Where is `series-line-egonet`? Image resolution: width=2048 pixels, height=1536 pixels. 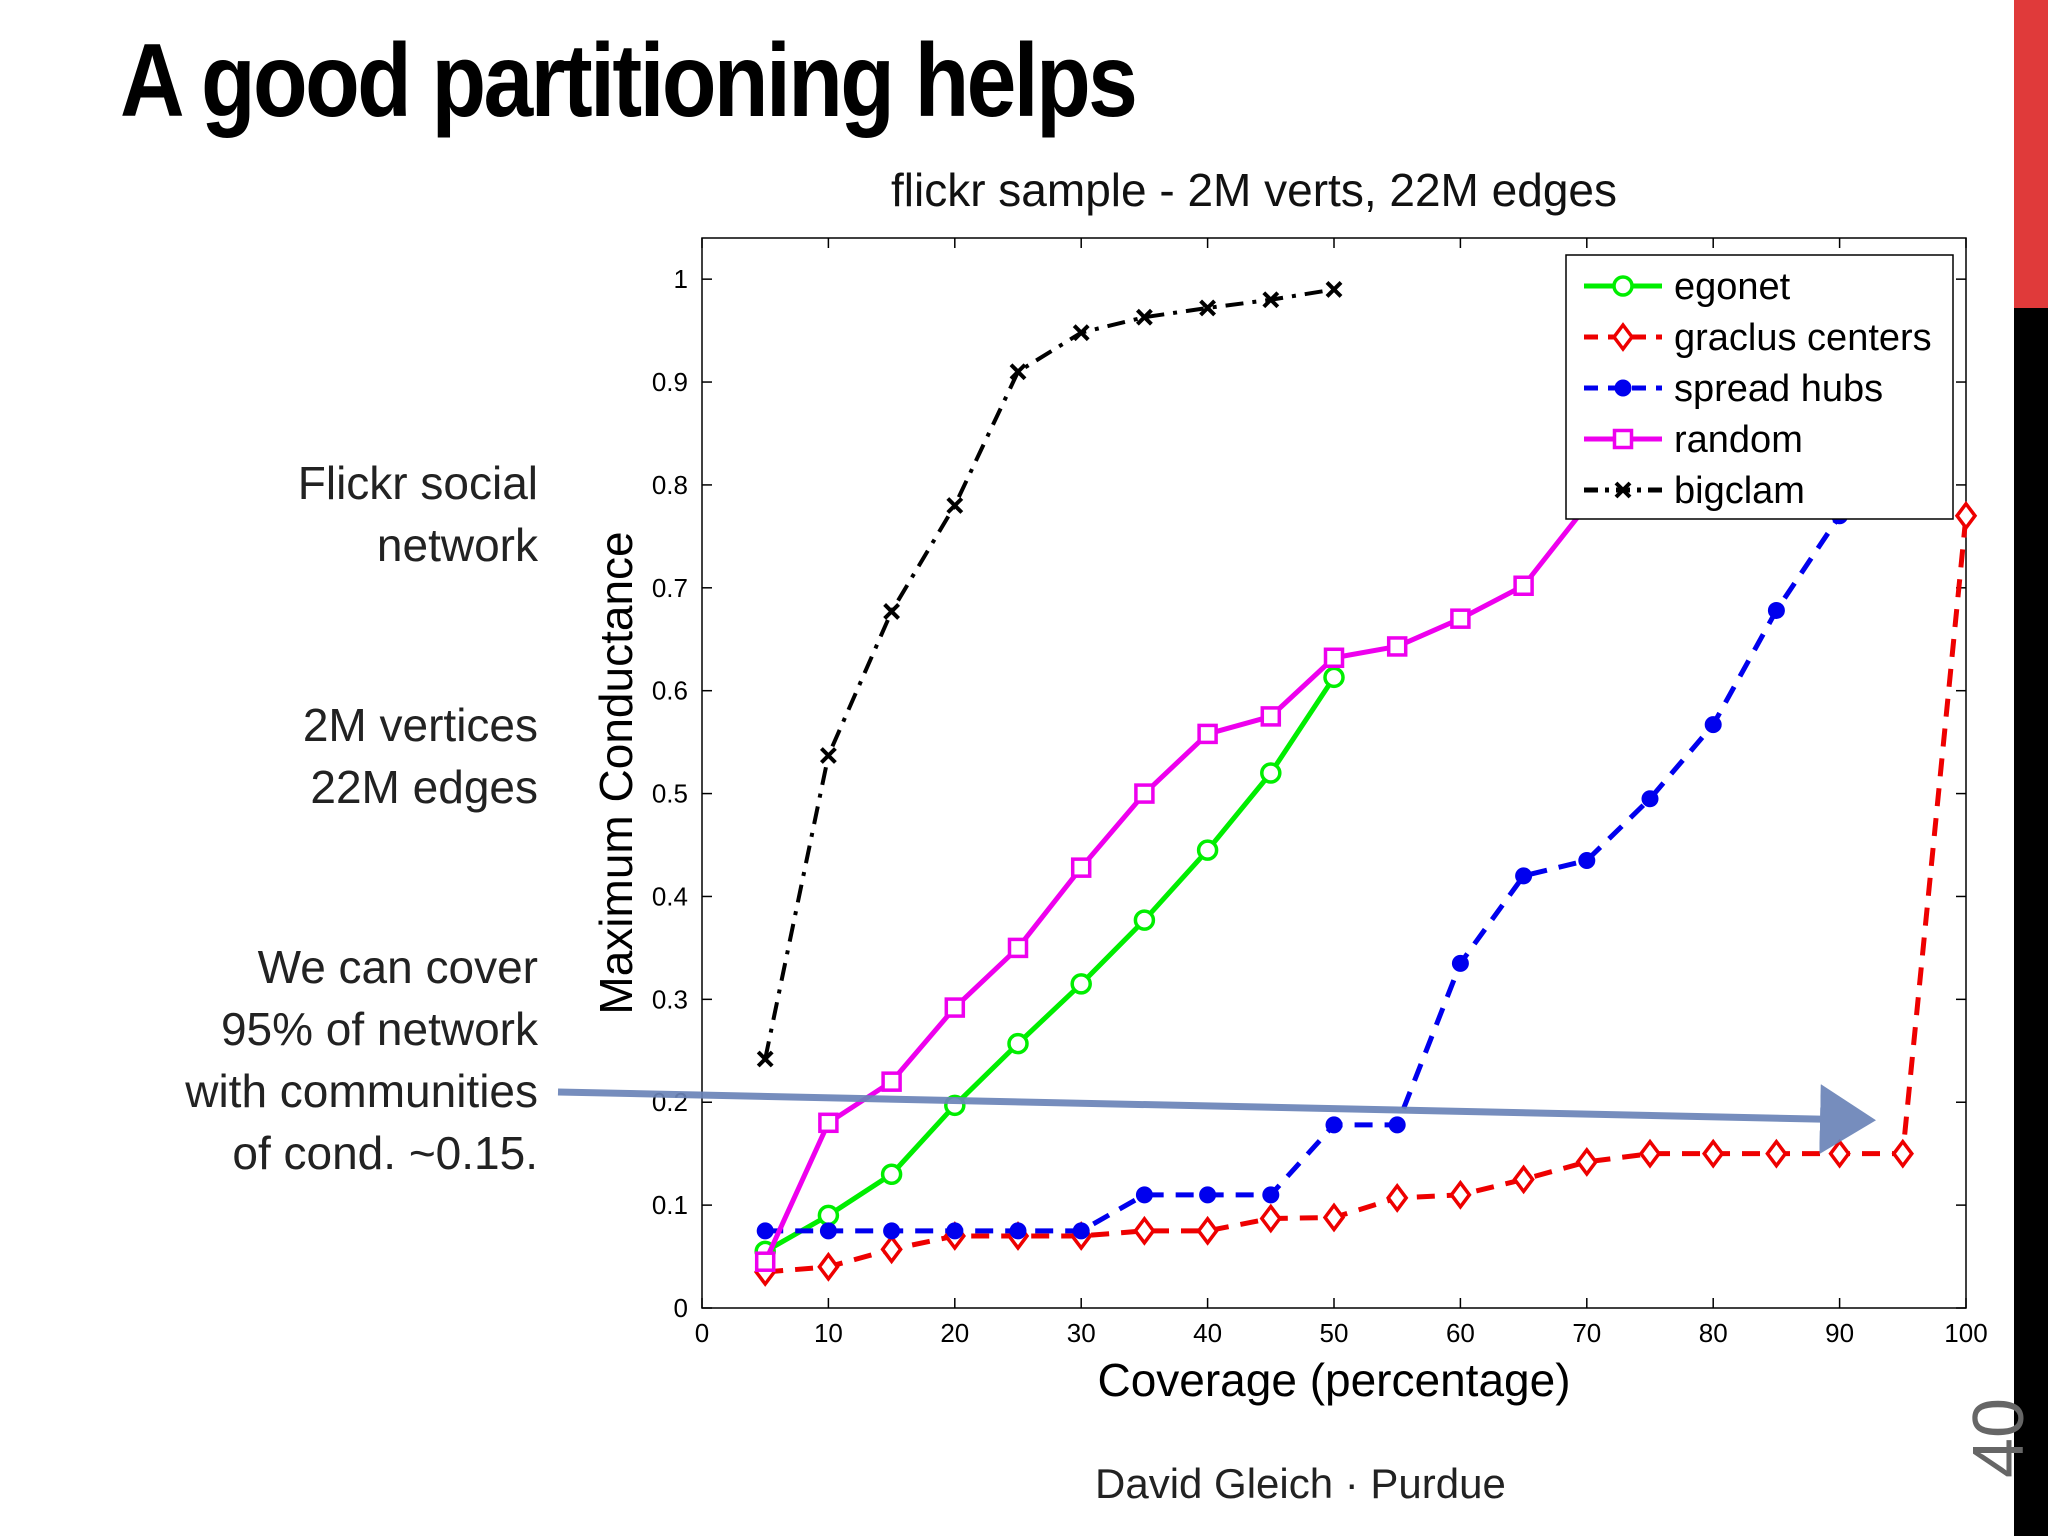 series-line-egonet is located at coordinates (1050, 964).